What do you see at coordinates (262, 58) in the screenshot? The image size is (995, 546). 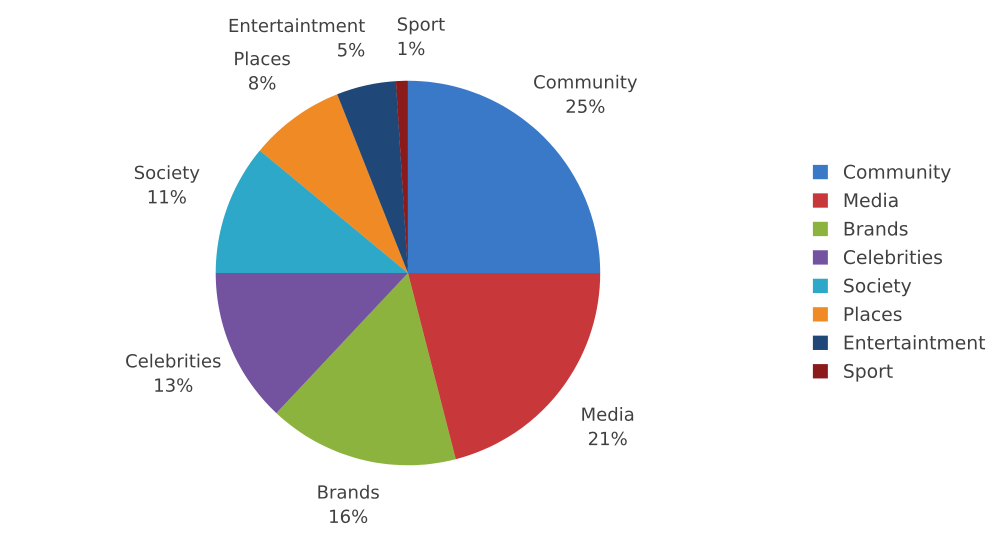 I see `slice-label: Places` at bounding box center [262, 58].